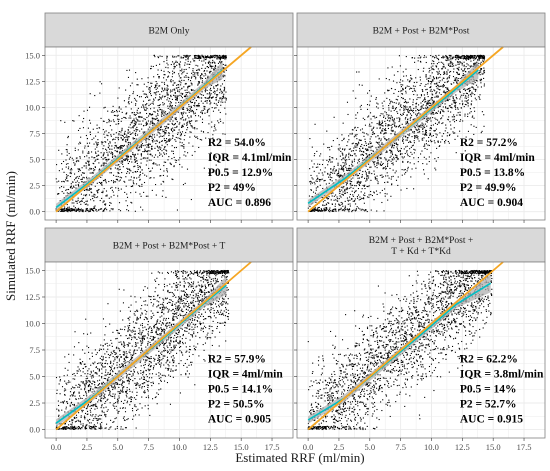 Image resolution: width=550 pixels, height=471 pixels. What do you see at coordinates (393, 134) in the screenshot?
I see `smooth-confidence-band` at bounding box center [393, 134].